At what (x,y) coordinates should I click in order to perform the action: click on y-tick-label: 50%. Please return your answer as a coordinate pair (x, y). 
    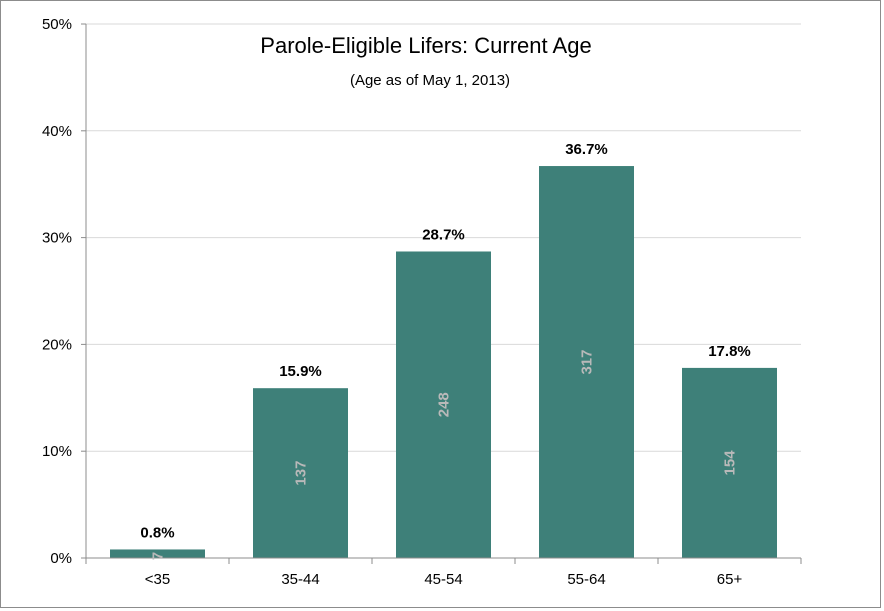
    Looking at the image, I should click on (57, 24).